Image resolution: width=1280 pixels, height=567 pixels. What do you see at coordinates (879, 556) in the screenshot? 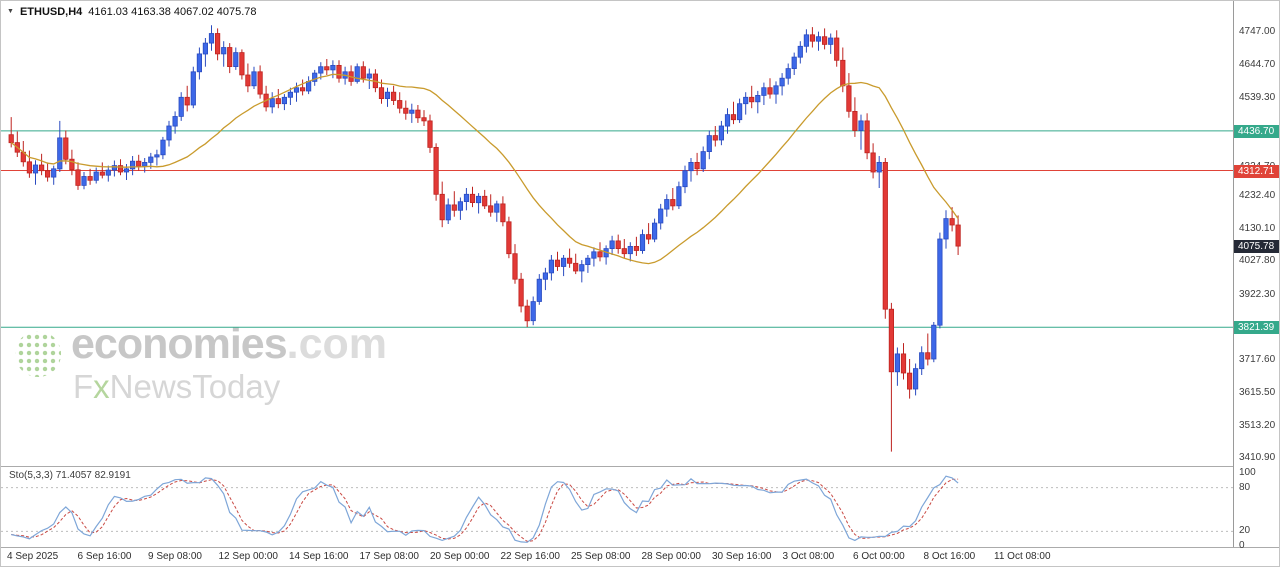
I see `time-axis-label: 6 Oct 00:00` at bounding box center [879, 556].